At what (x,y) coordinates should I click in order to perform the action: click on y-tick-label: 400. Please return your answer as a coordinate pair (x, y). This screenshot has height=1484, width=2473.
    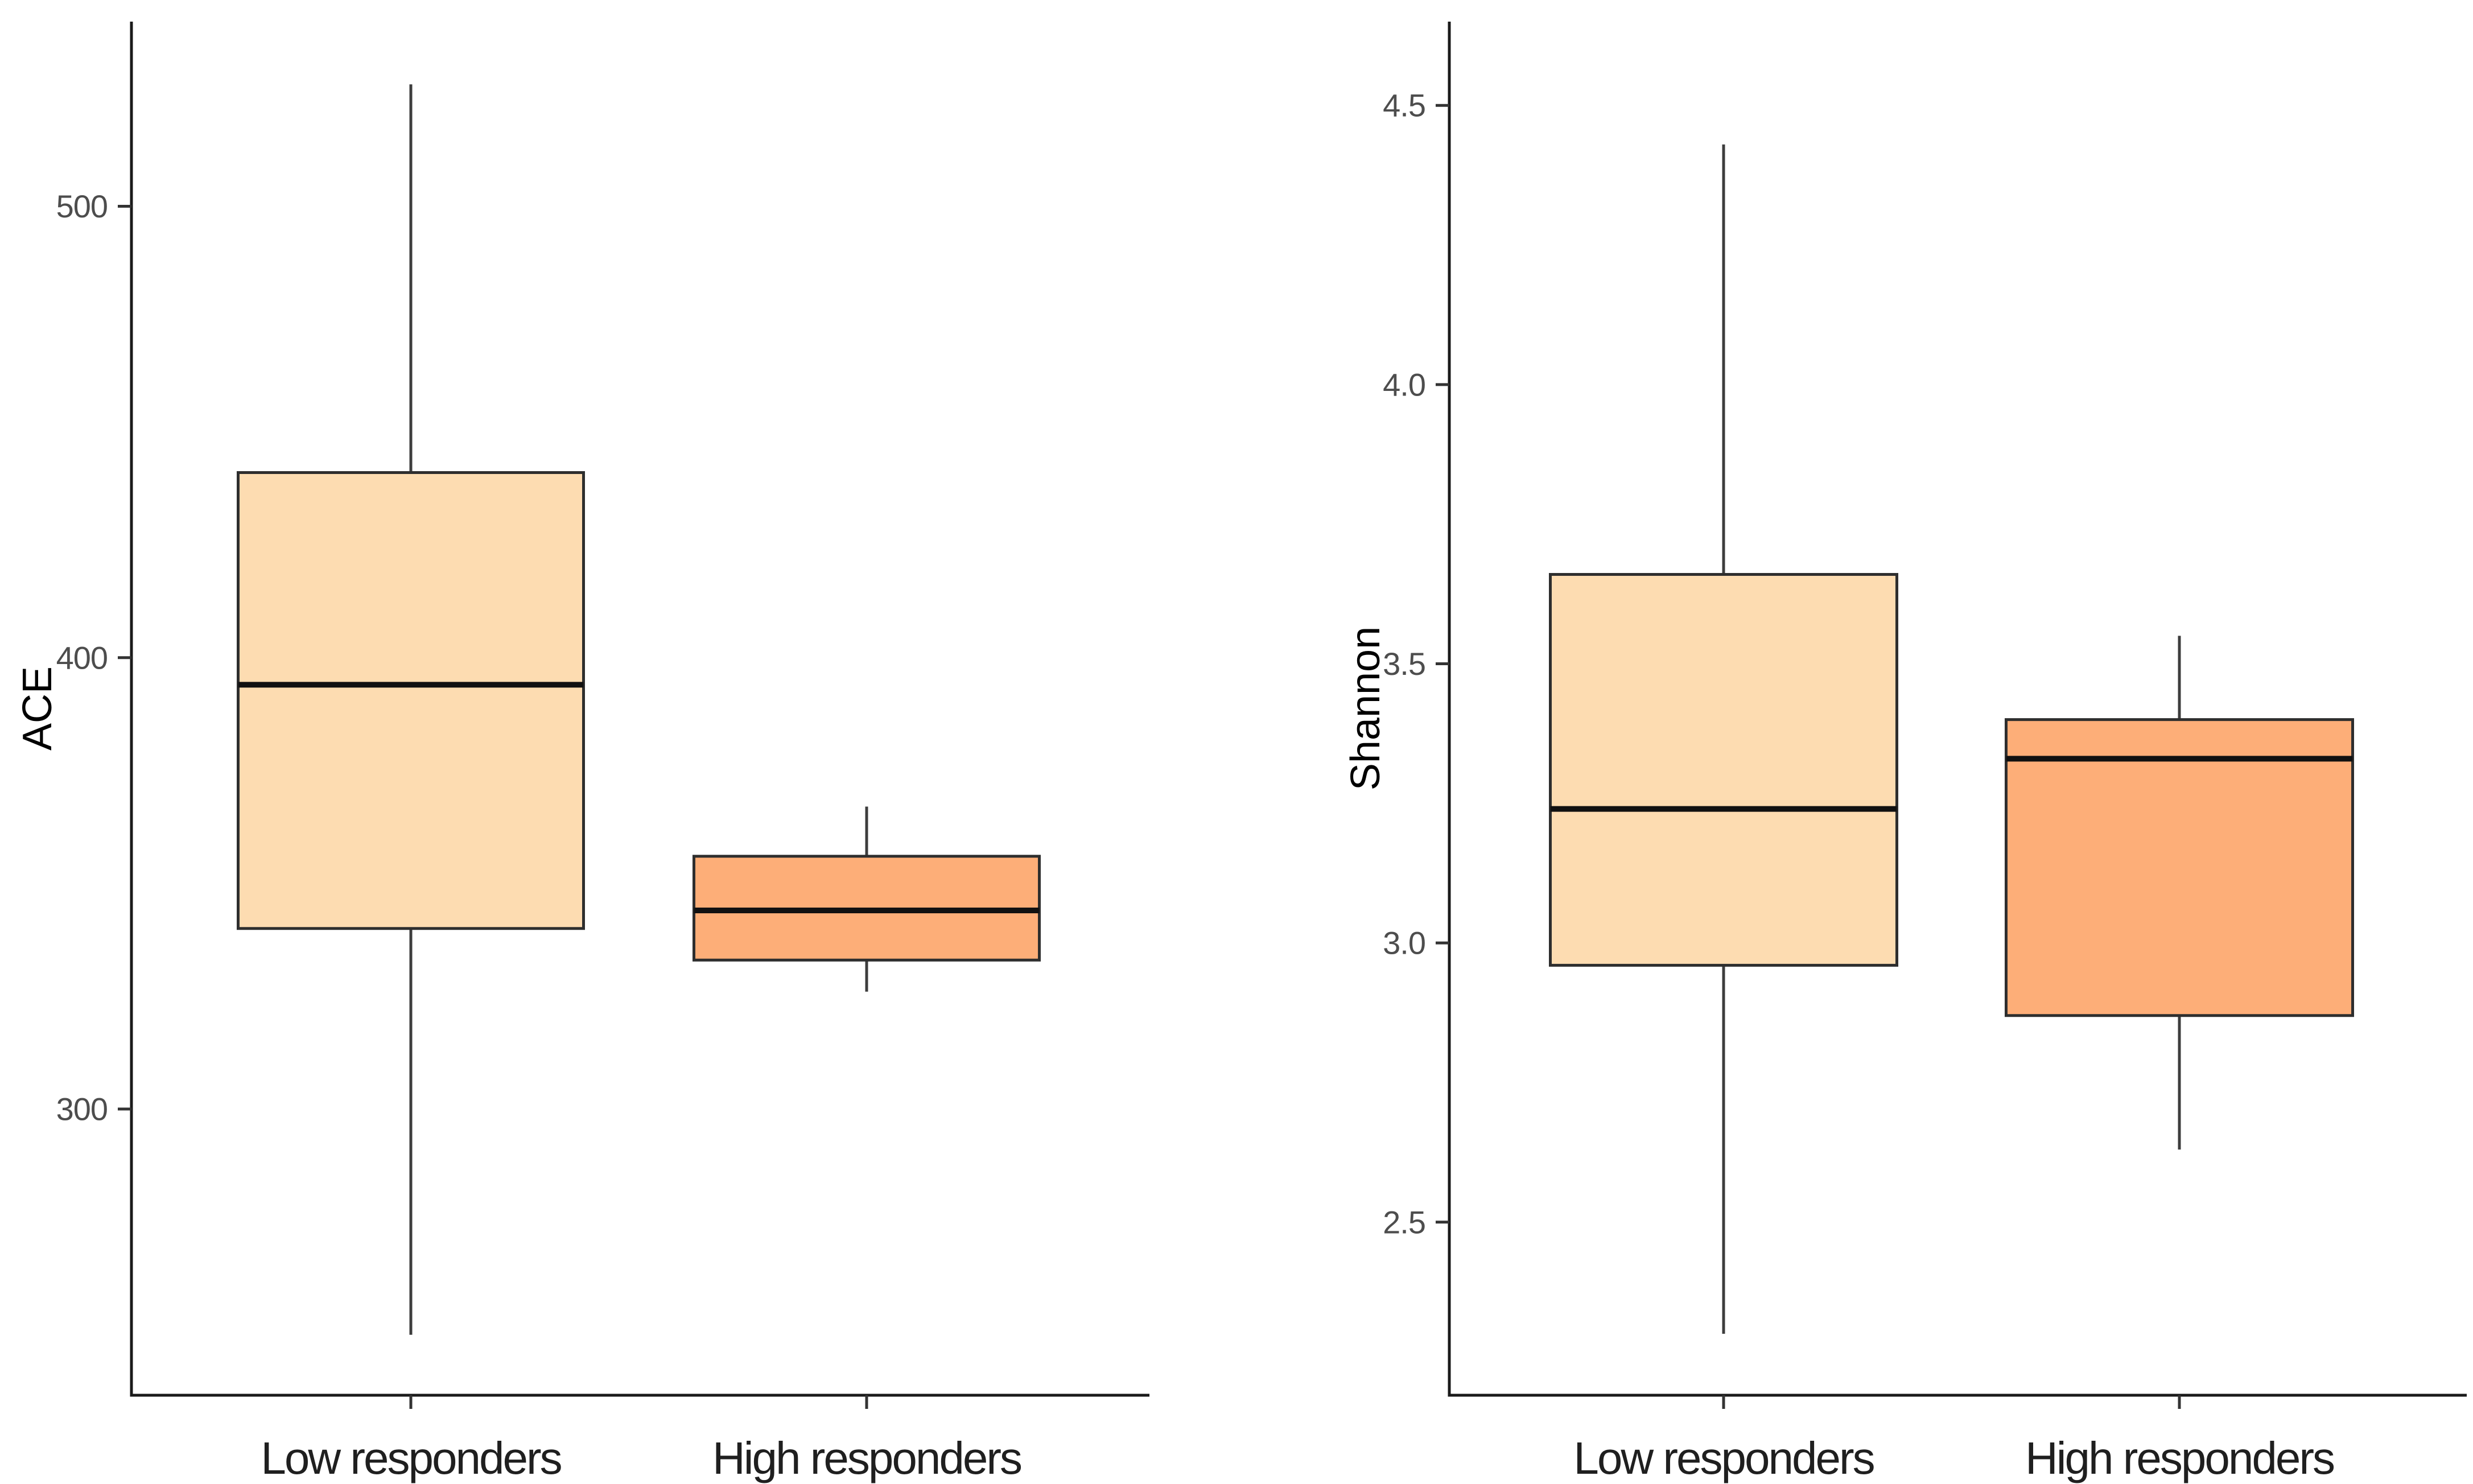
    Looking at the image, I should click on (82, 658).